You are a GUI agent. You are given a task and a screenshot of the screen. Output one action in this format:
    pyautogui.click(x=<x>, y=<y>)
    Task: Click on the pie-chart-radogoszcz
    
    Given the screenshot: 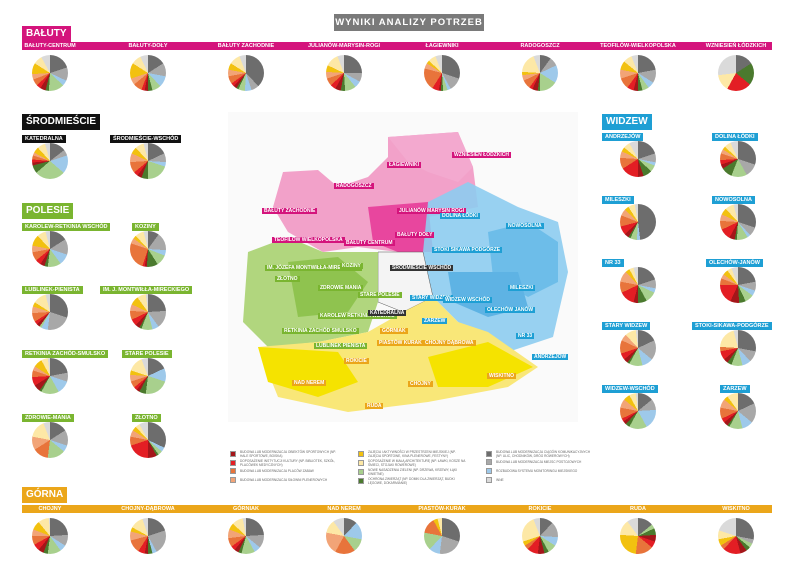 What is the action you would take?
    pyautogui.click(x=540, y=73)
    